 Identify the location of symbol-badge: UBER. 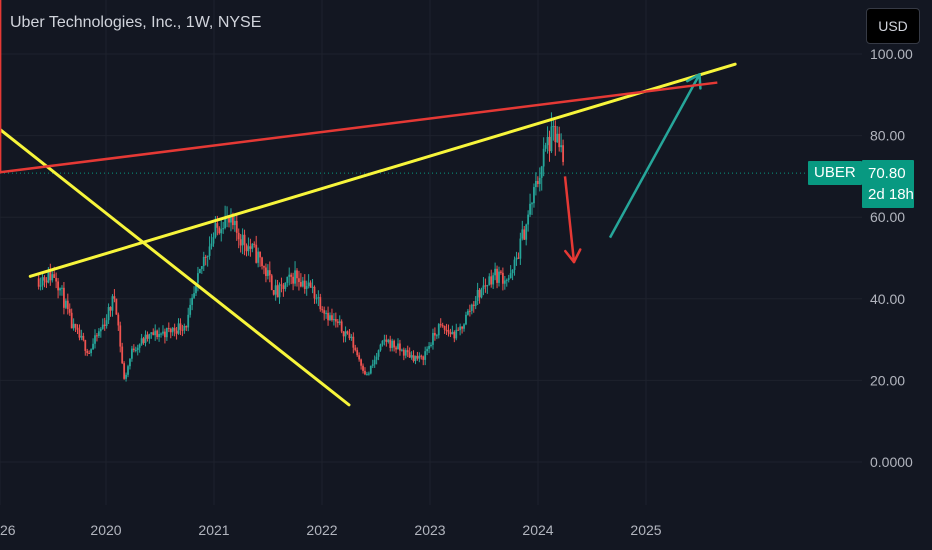
(835, 173).